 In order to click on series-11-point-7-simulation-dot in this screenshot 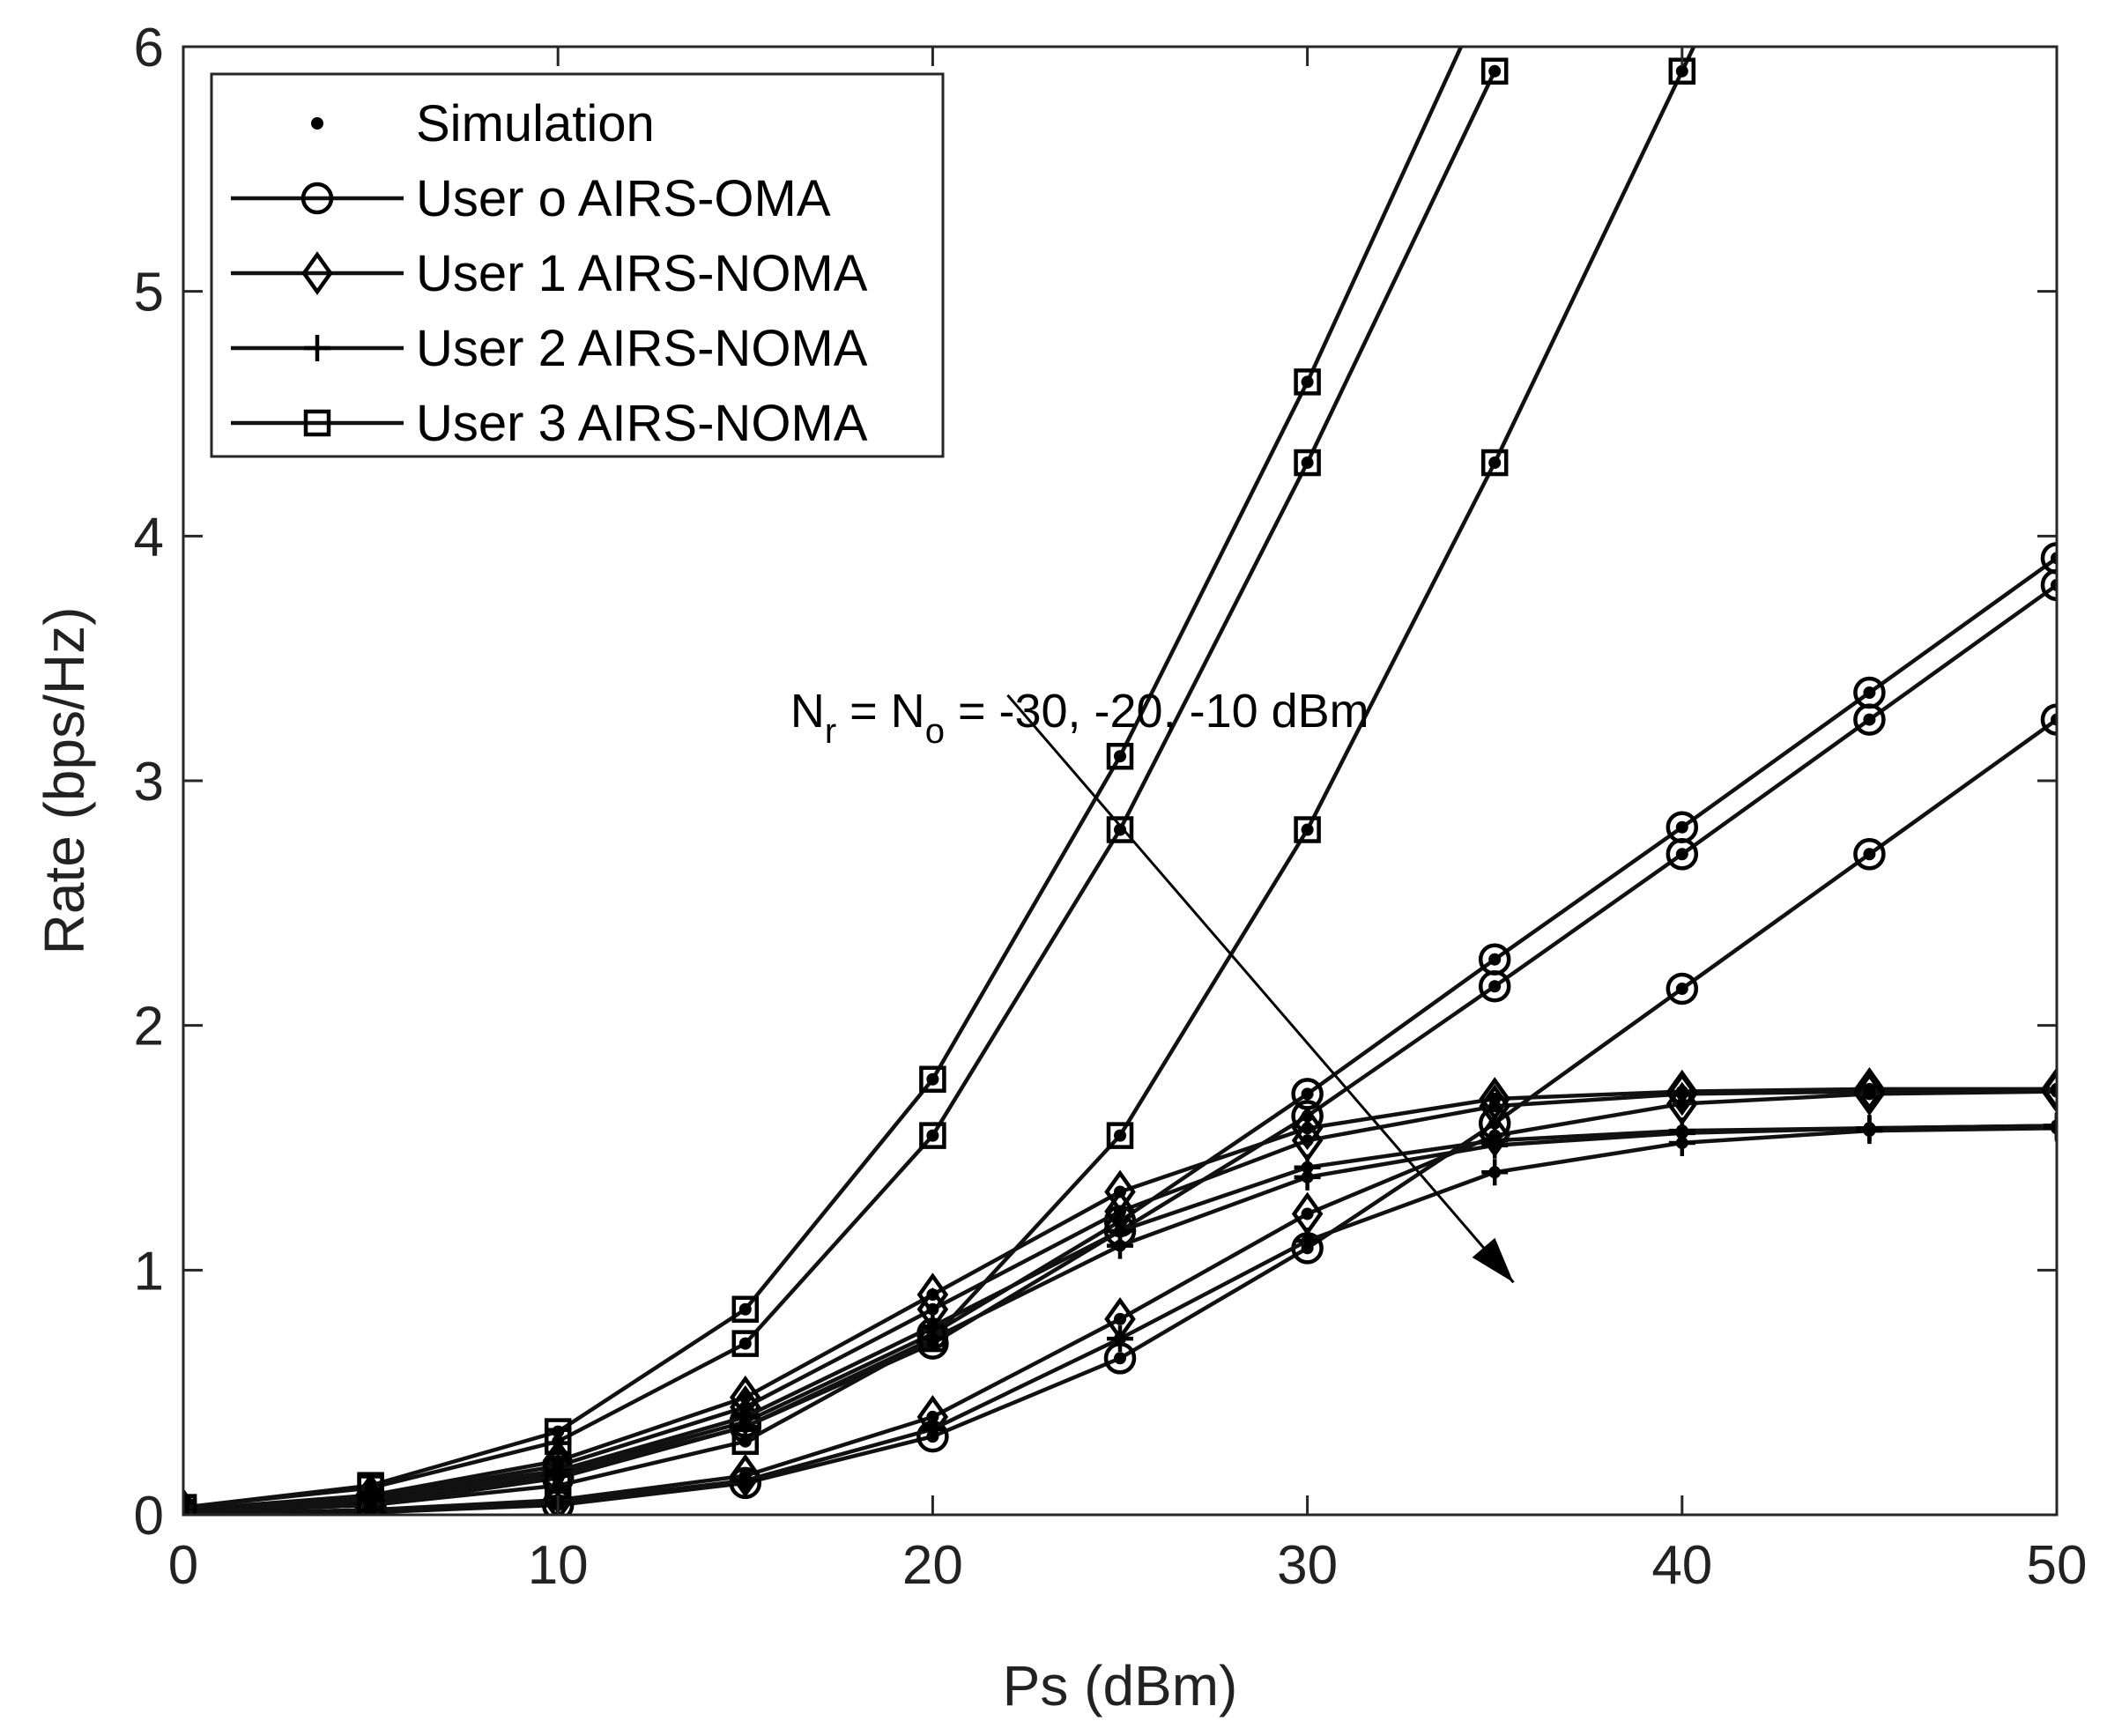, I will do `click(1307, 463)`.